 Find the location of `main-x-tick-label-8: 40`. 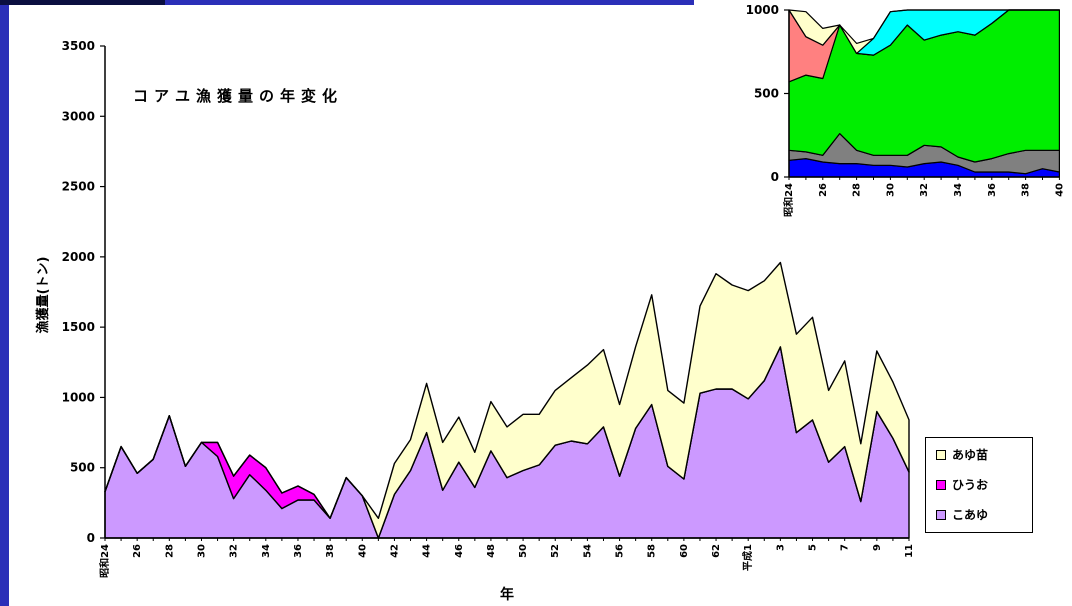

main-x-tick-label-8: 40 is located at coordinates (362, 551).